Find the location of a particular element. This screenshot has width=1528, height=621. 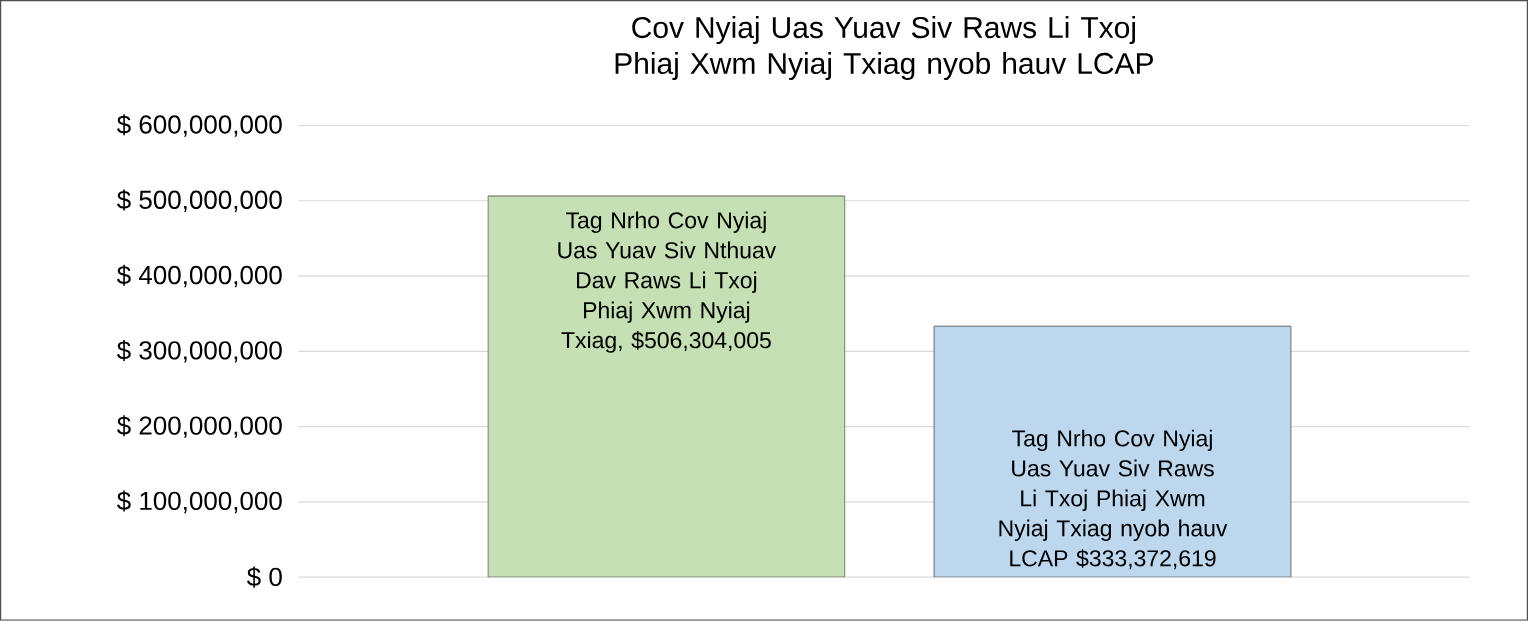

y-tick-label: $ 300,000,000 is located at coordinates (199, 351).